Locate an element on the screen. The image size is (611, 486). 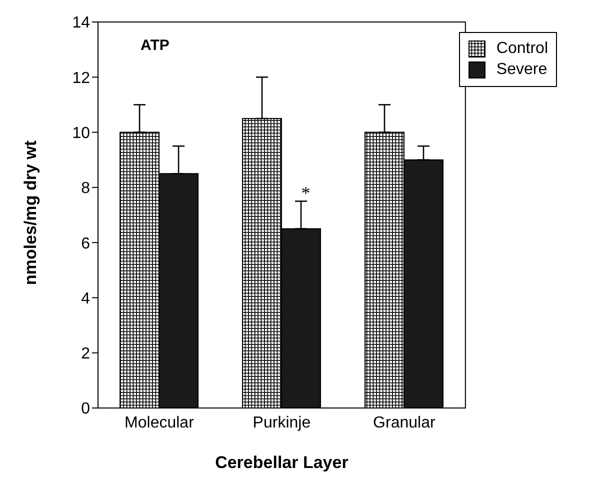
annotation: ATP is located at coordinates (155, 45).